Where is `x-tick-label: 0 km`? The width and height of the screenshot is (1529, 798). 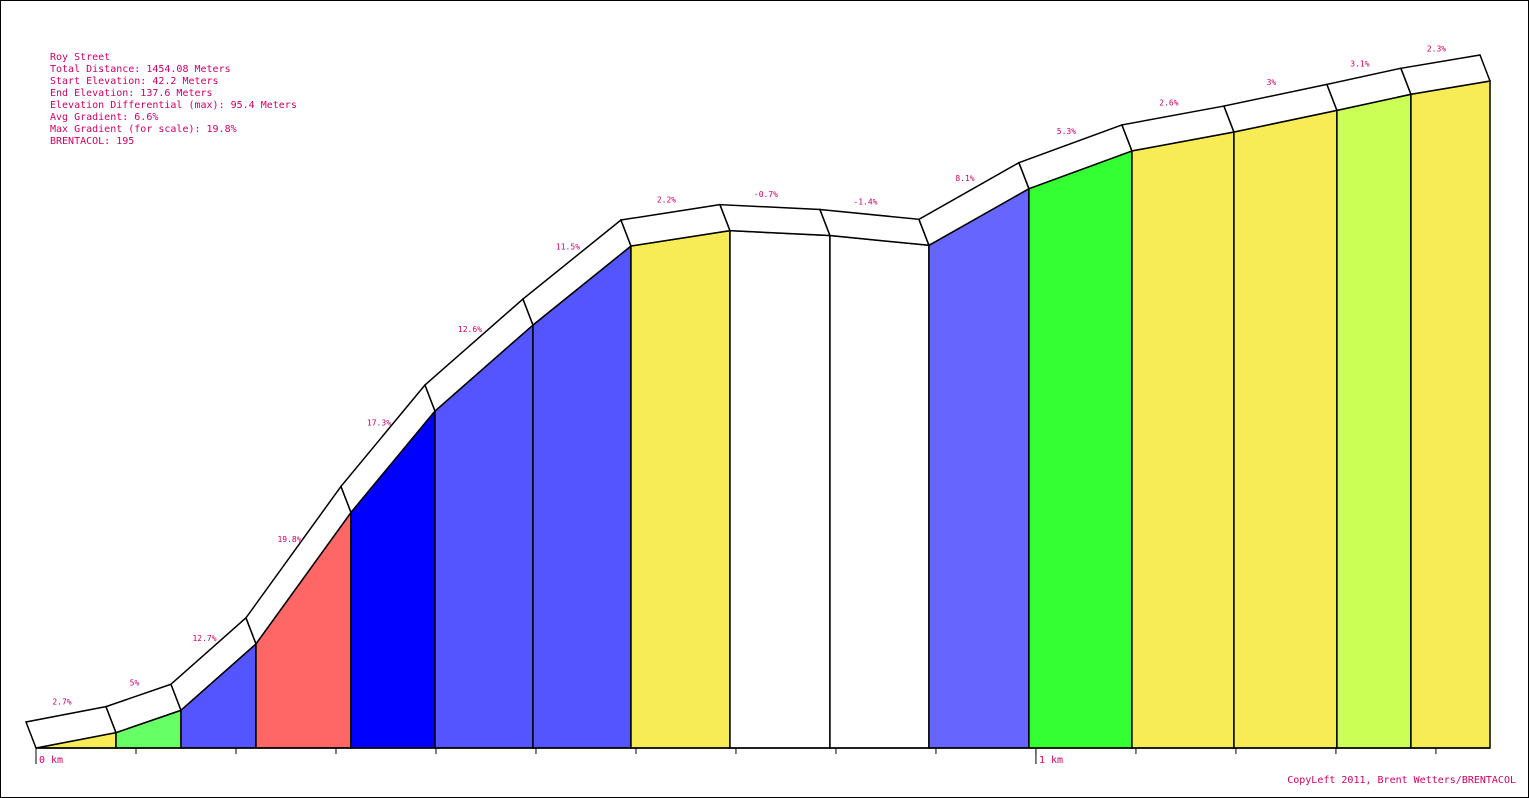 x-tick-label: 0 km is located at coordinates (51, 760).